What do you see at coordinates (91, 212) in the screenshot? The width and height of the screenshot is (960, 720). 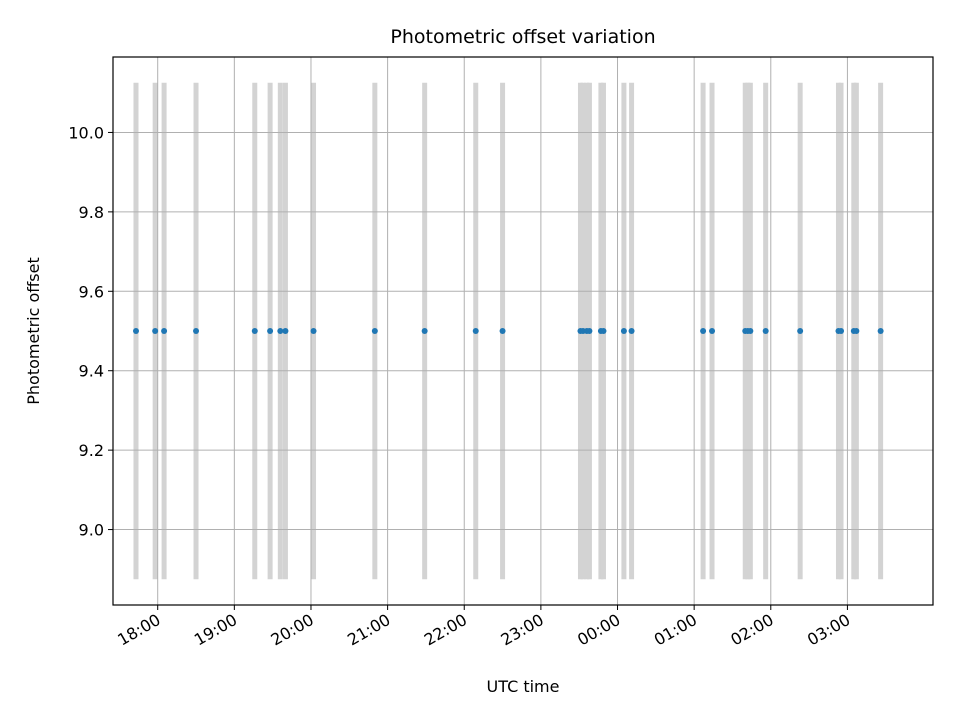 I see `y-tick-label: 9.8` at bounding box center [91, 212].